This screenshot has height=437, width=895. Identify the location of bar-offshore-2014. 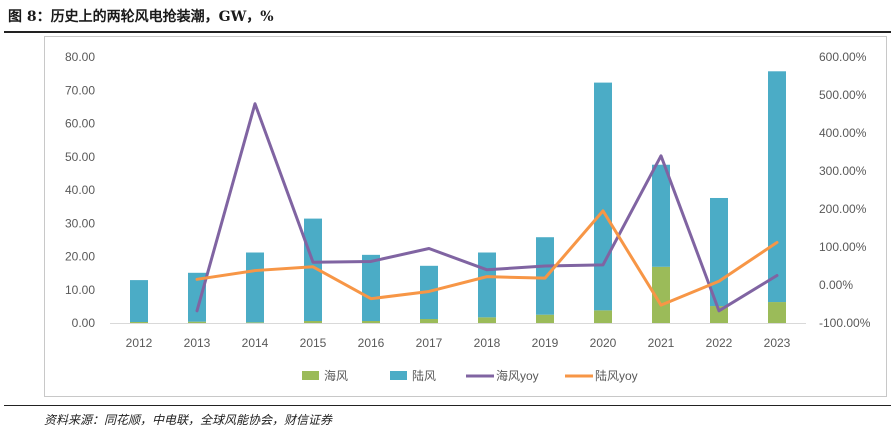
(255, 322).